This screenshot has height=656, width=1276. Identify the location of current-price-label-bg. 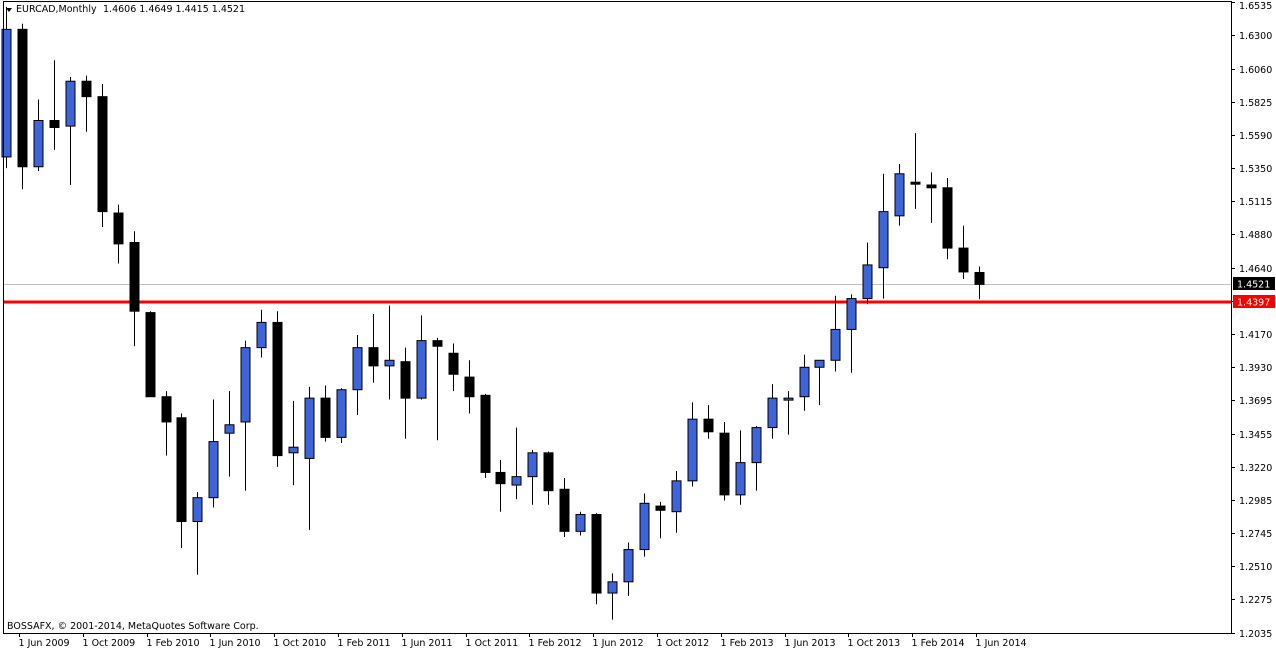
(1254, 283).